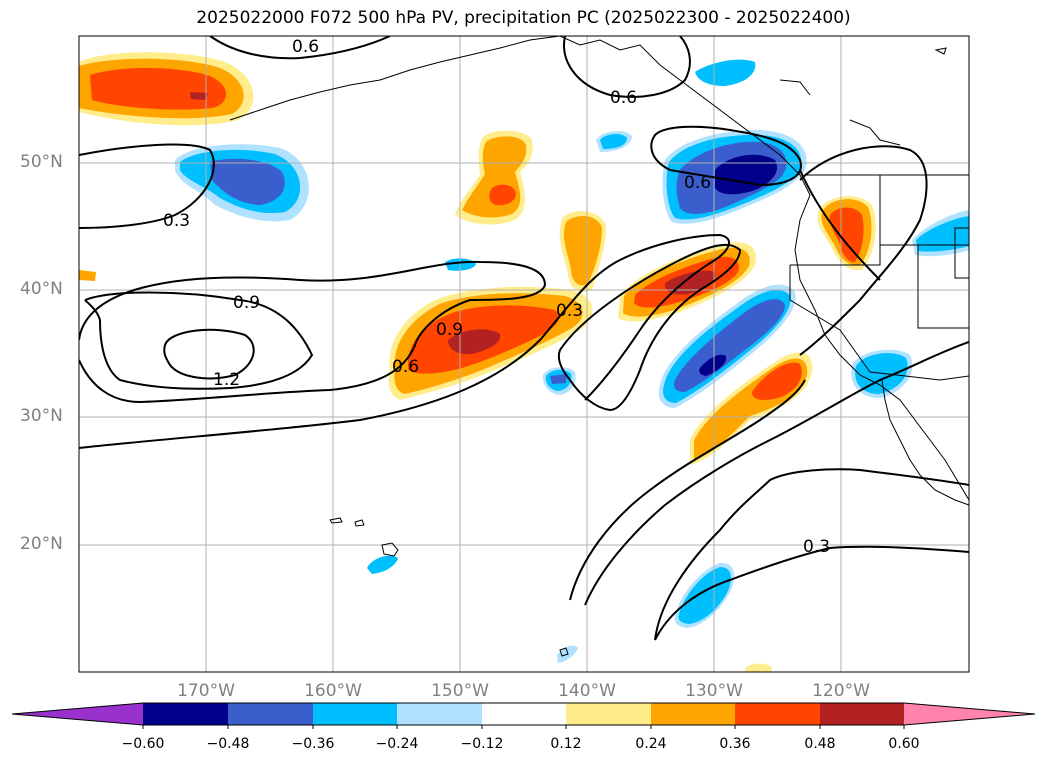  What do you see at coordinates (904, 744) in the screenshot?
I see `colorbar-tick-label: 0.60` at bounding box center [904, 744].